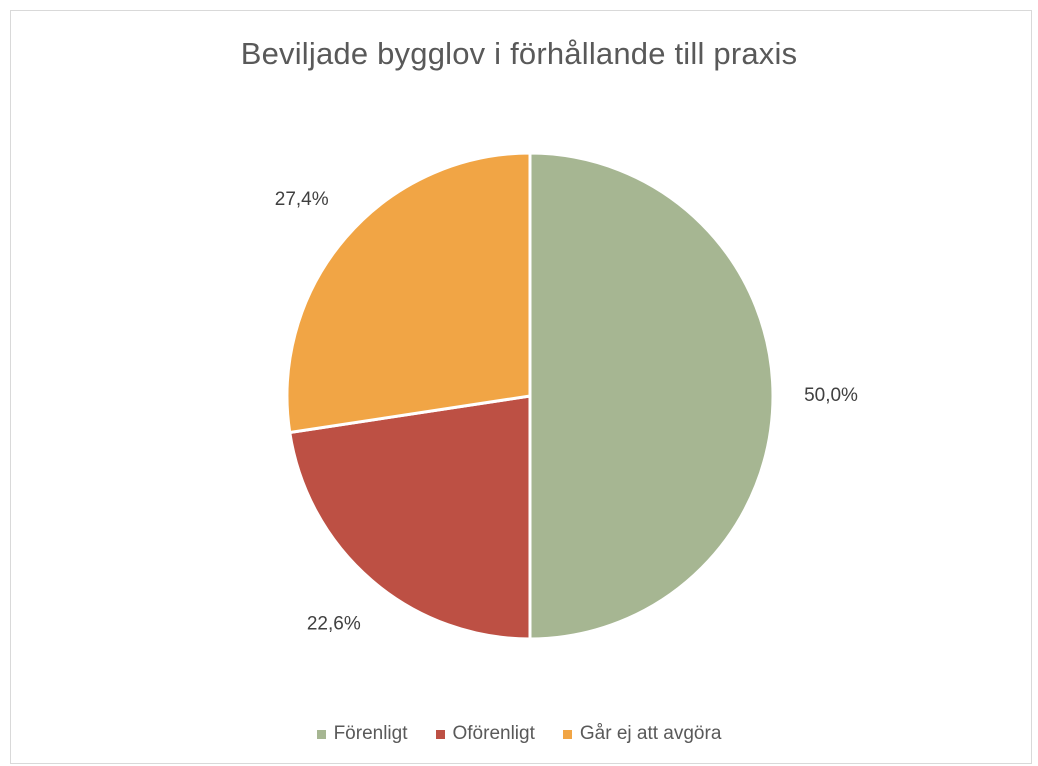 The image size is (1038, 766). I want to click on legend-label-forenligt: Förenligt, so click(370, 733).